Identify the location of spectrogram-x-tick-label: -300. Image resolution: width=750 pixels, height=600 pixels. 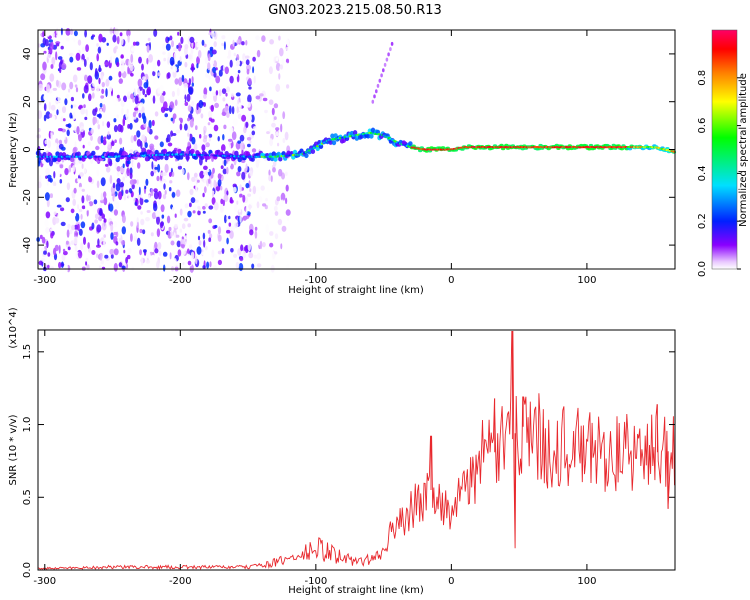
(44, 280).